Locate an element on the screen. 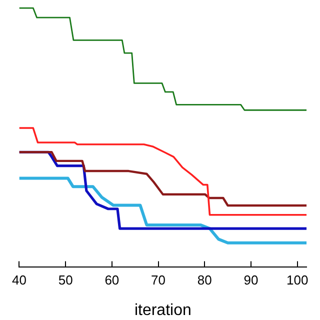  x-tick-label: 100 is located at coordinates (297, 280).